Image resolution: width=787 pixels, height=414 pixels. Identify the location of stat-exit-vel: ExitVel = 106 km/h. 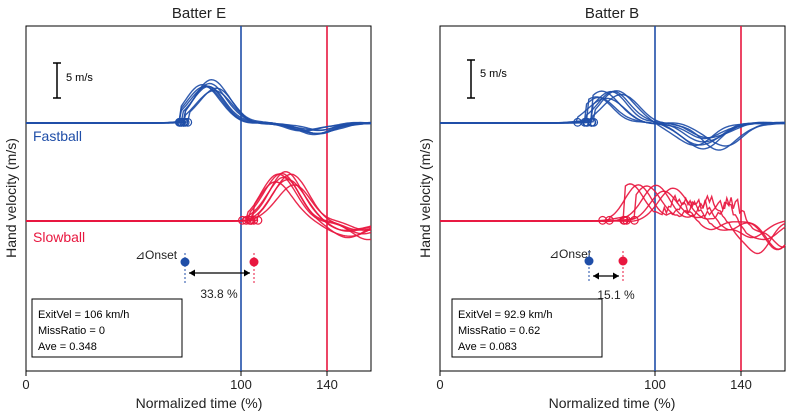
(83, 315).